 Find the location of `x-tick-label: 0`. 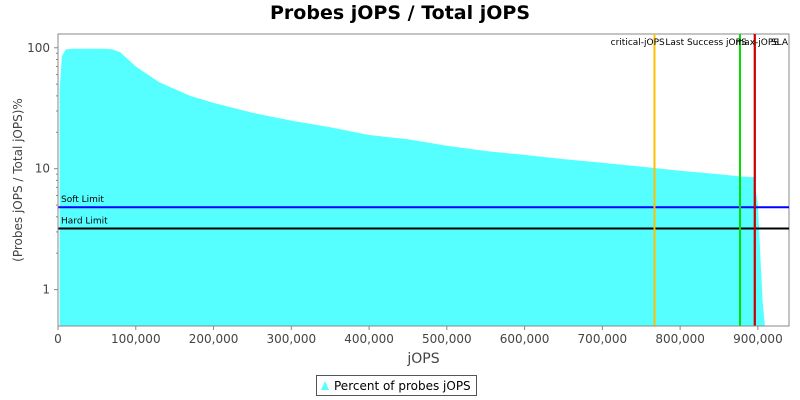

x-tick-label: 0 is located at coordinates (58, 339).